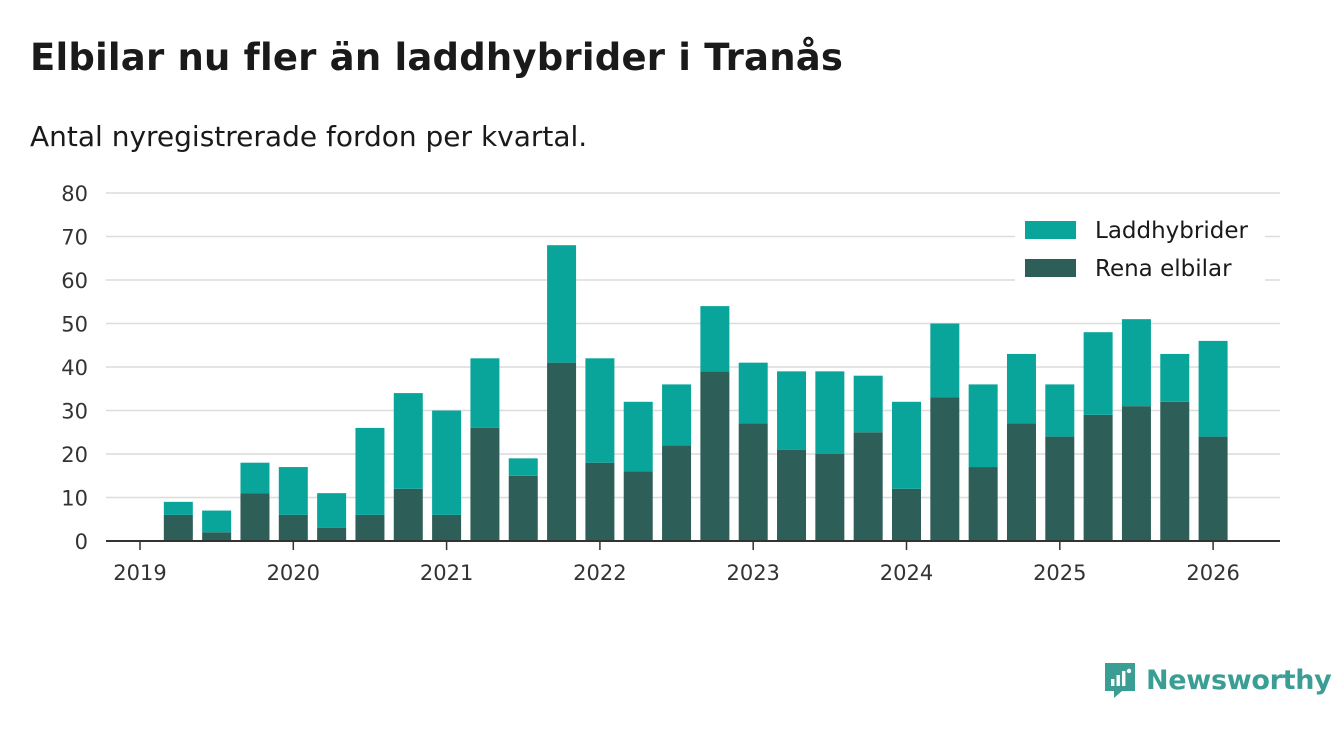  I want to click on x-tick-label: 2020, so click(293, 573).